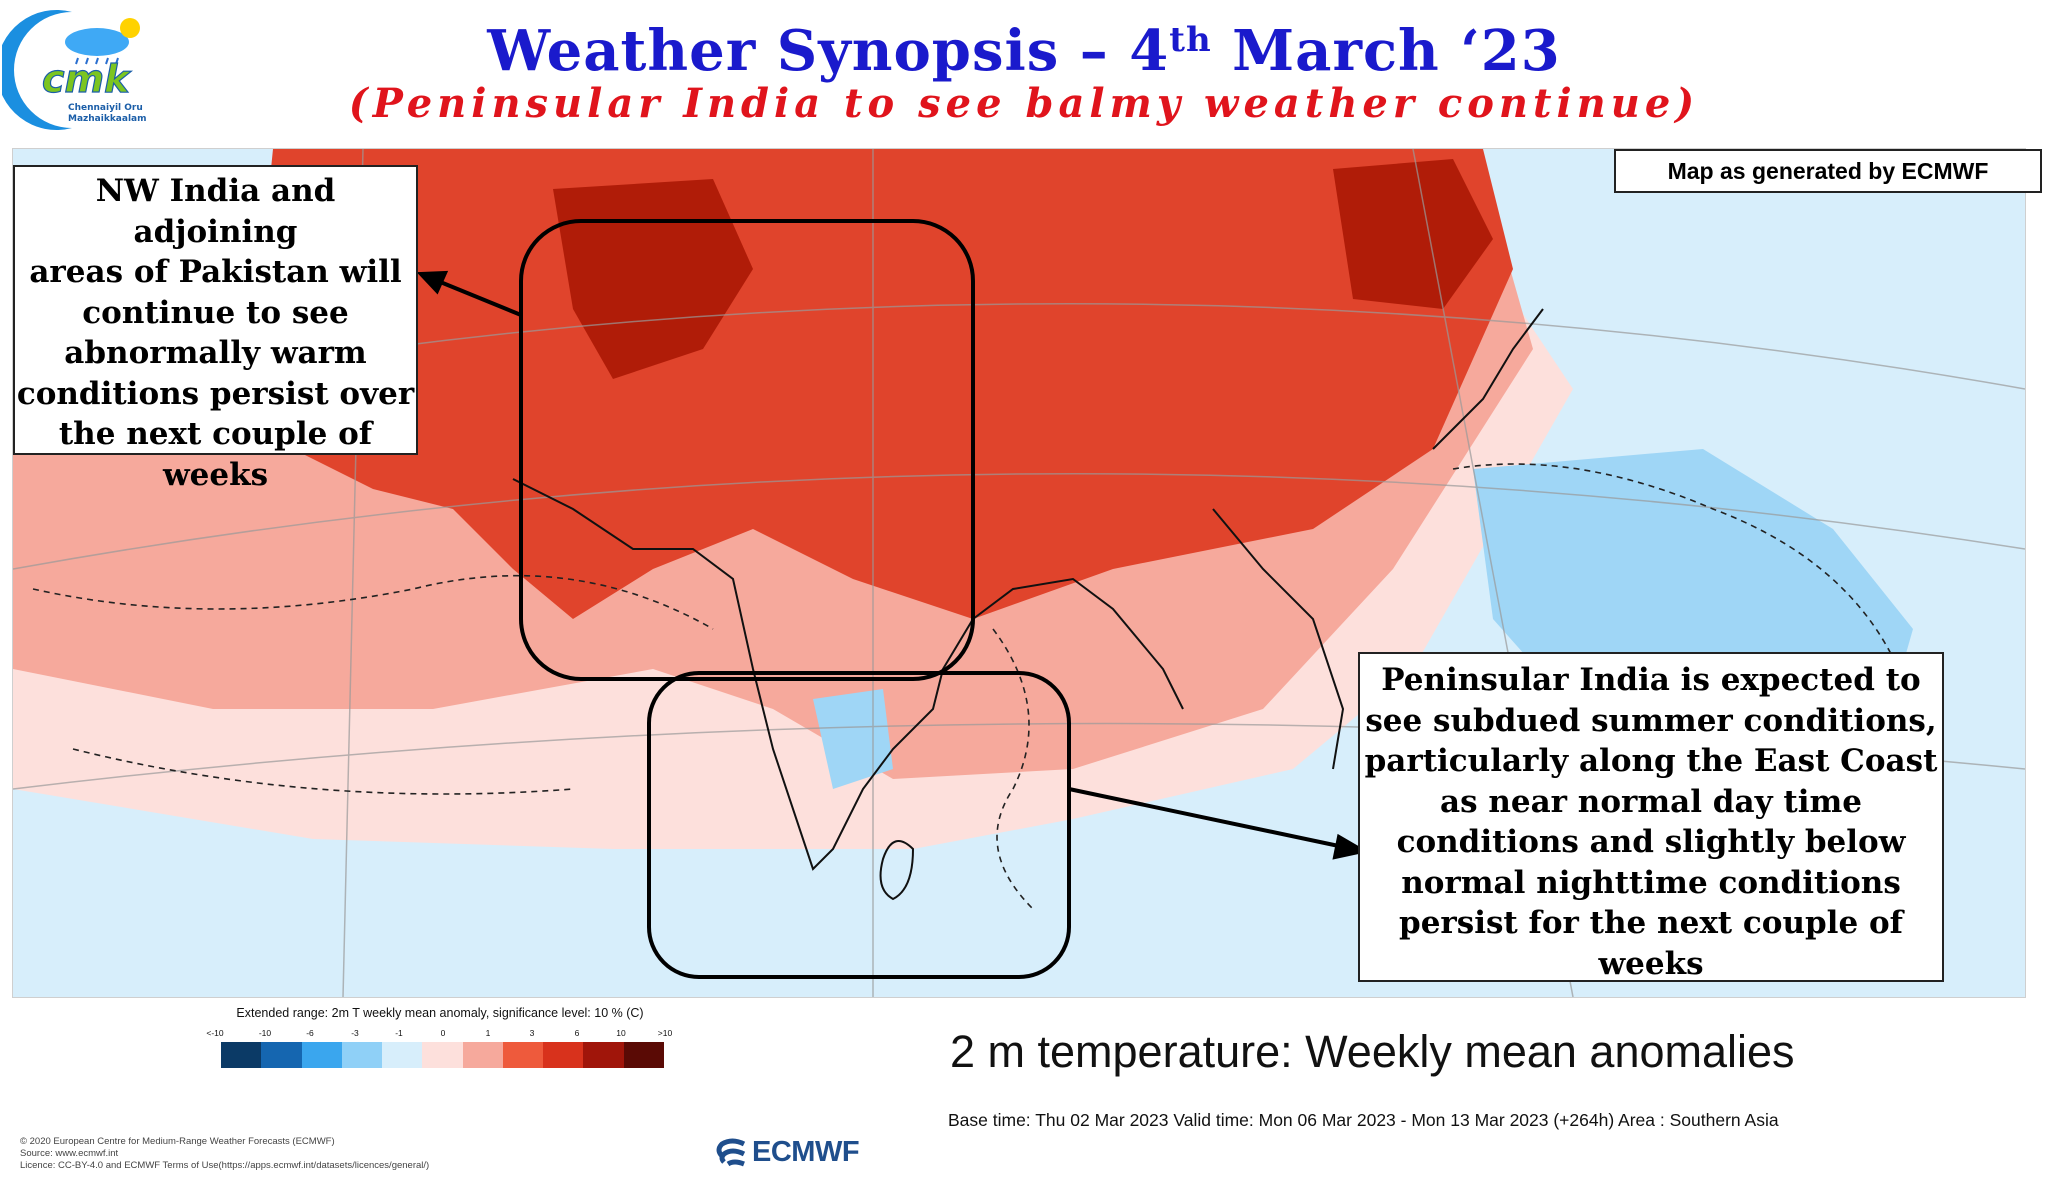 Image resolution: width=2048 pixels, height=1179 pixels. What do you see at coordinates (1190, 40) in the screenshot?
I see `title-superscript: th` at bounding box center [1190, 40].